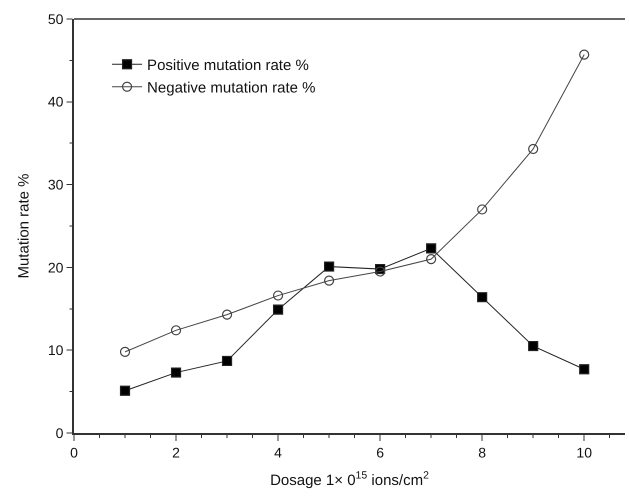 The height and width of the screenshot is (499, 629). Describe the element at coordinates (176, 452) in the screenshot. I see `x-tick-label: 2` at that location.